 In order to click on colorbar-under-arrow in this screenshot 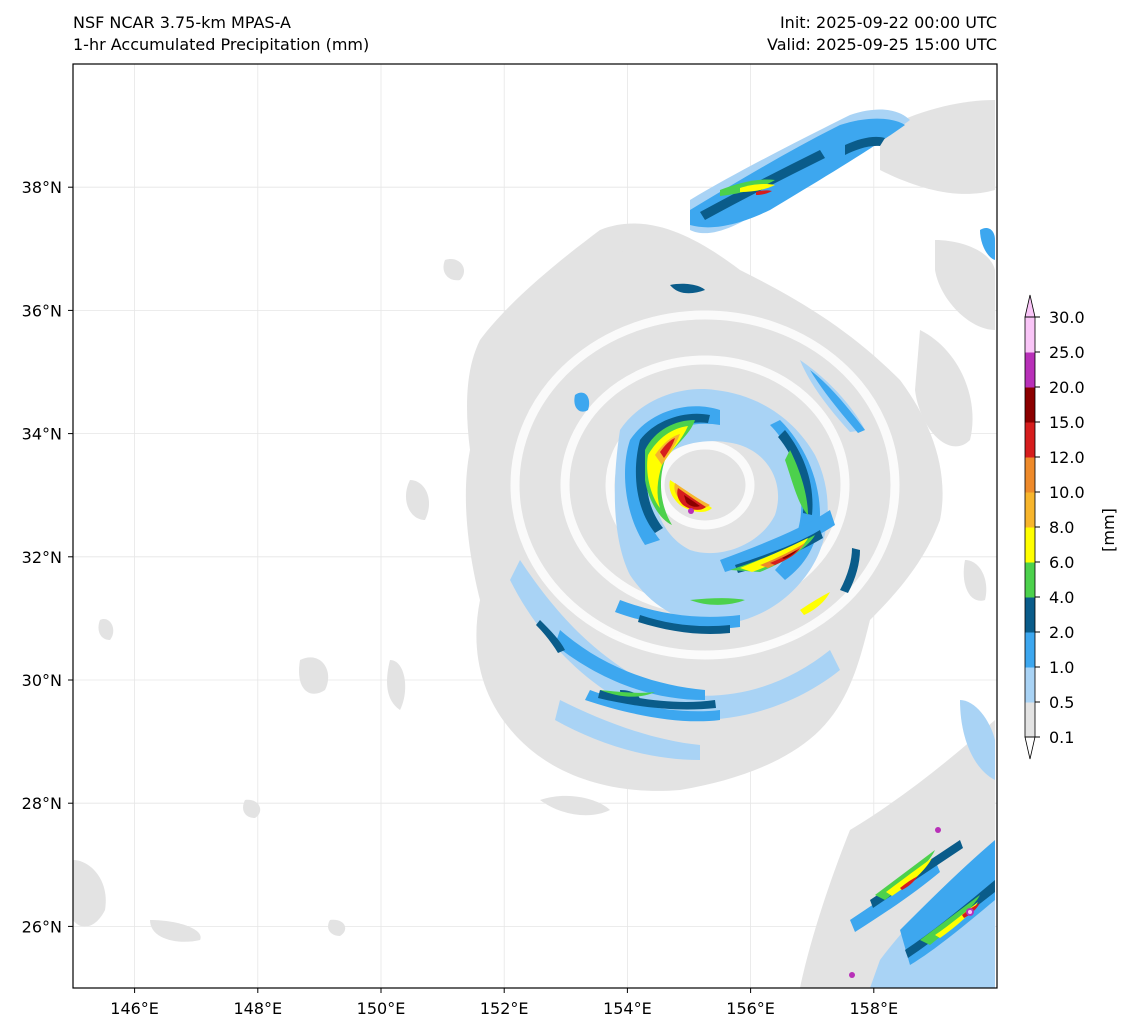, I will do `click(1030, 748)`.